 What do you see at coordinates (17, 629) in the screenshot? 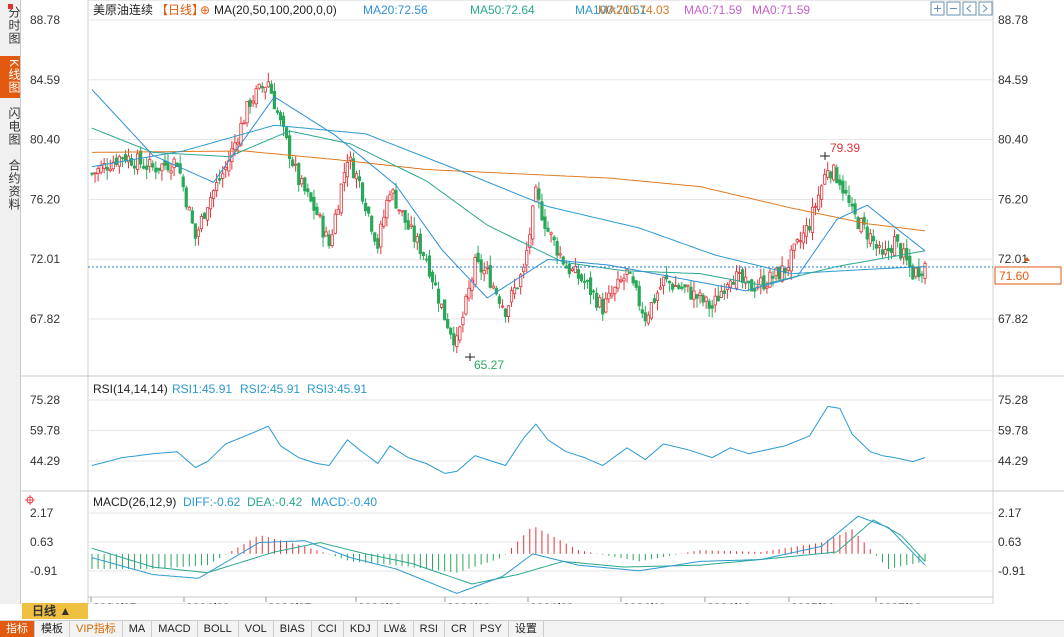
I see `toolbar-item: 指标` at bounding box center [17, 629].